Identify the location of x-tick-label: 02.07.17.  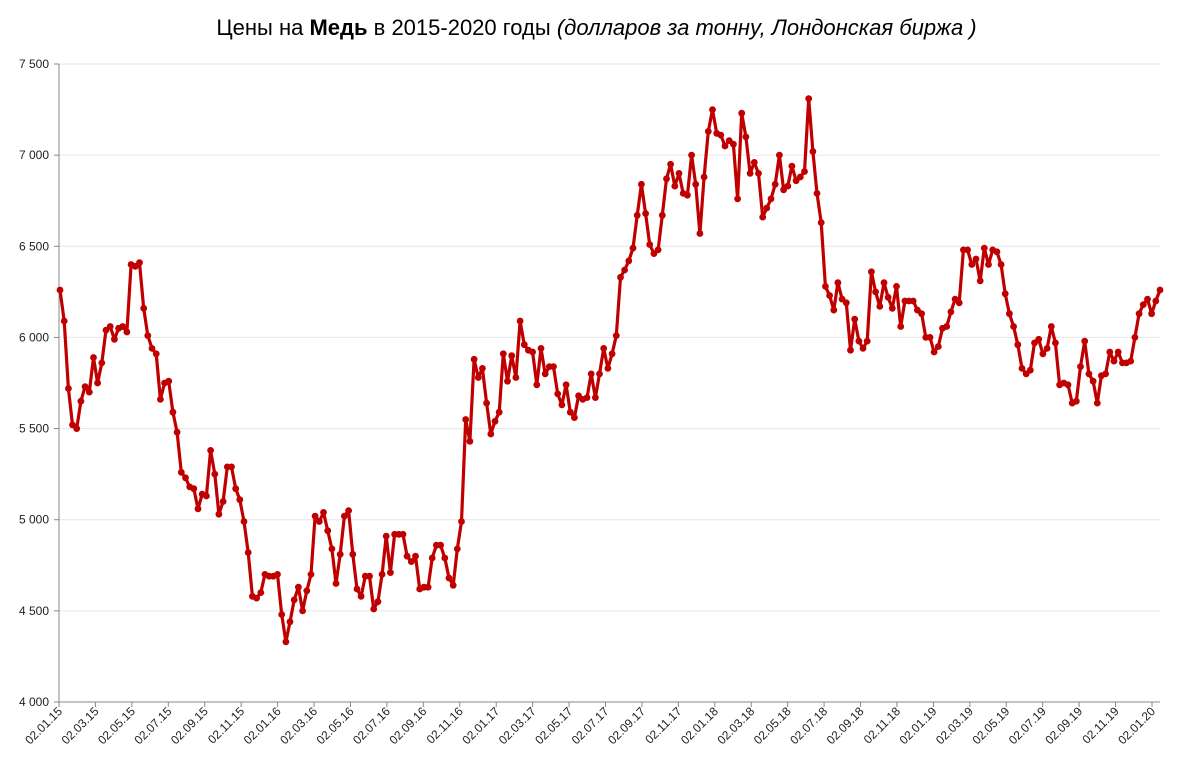
(590, 725).